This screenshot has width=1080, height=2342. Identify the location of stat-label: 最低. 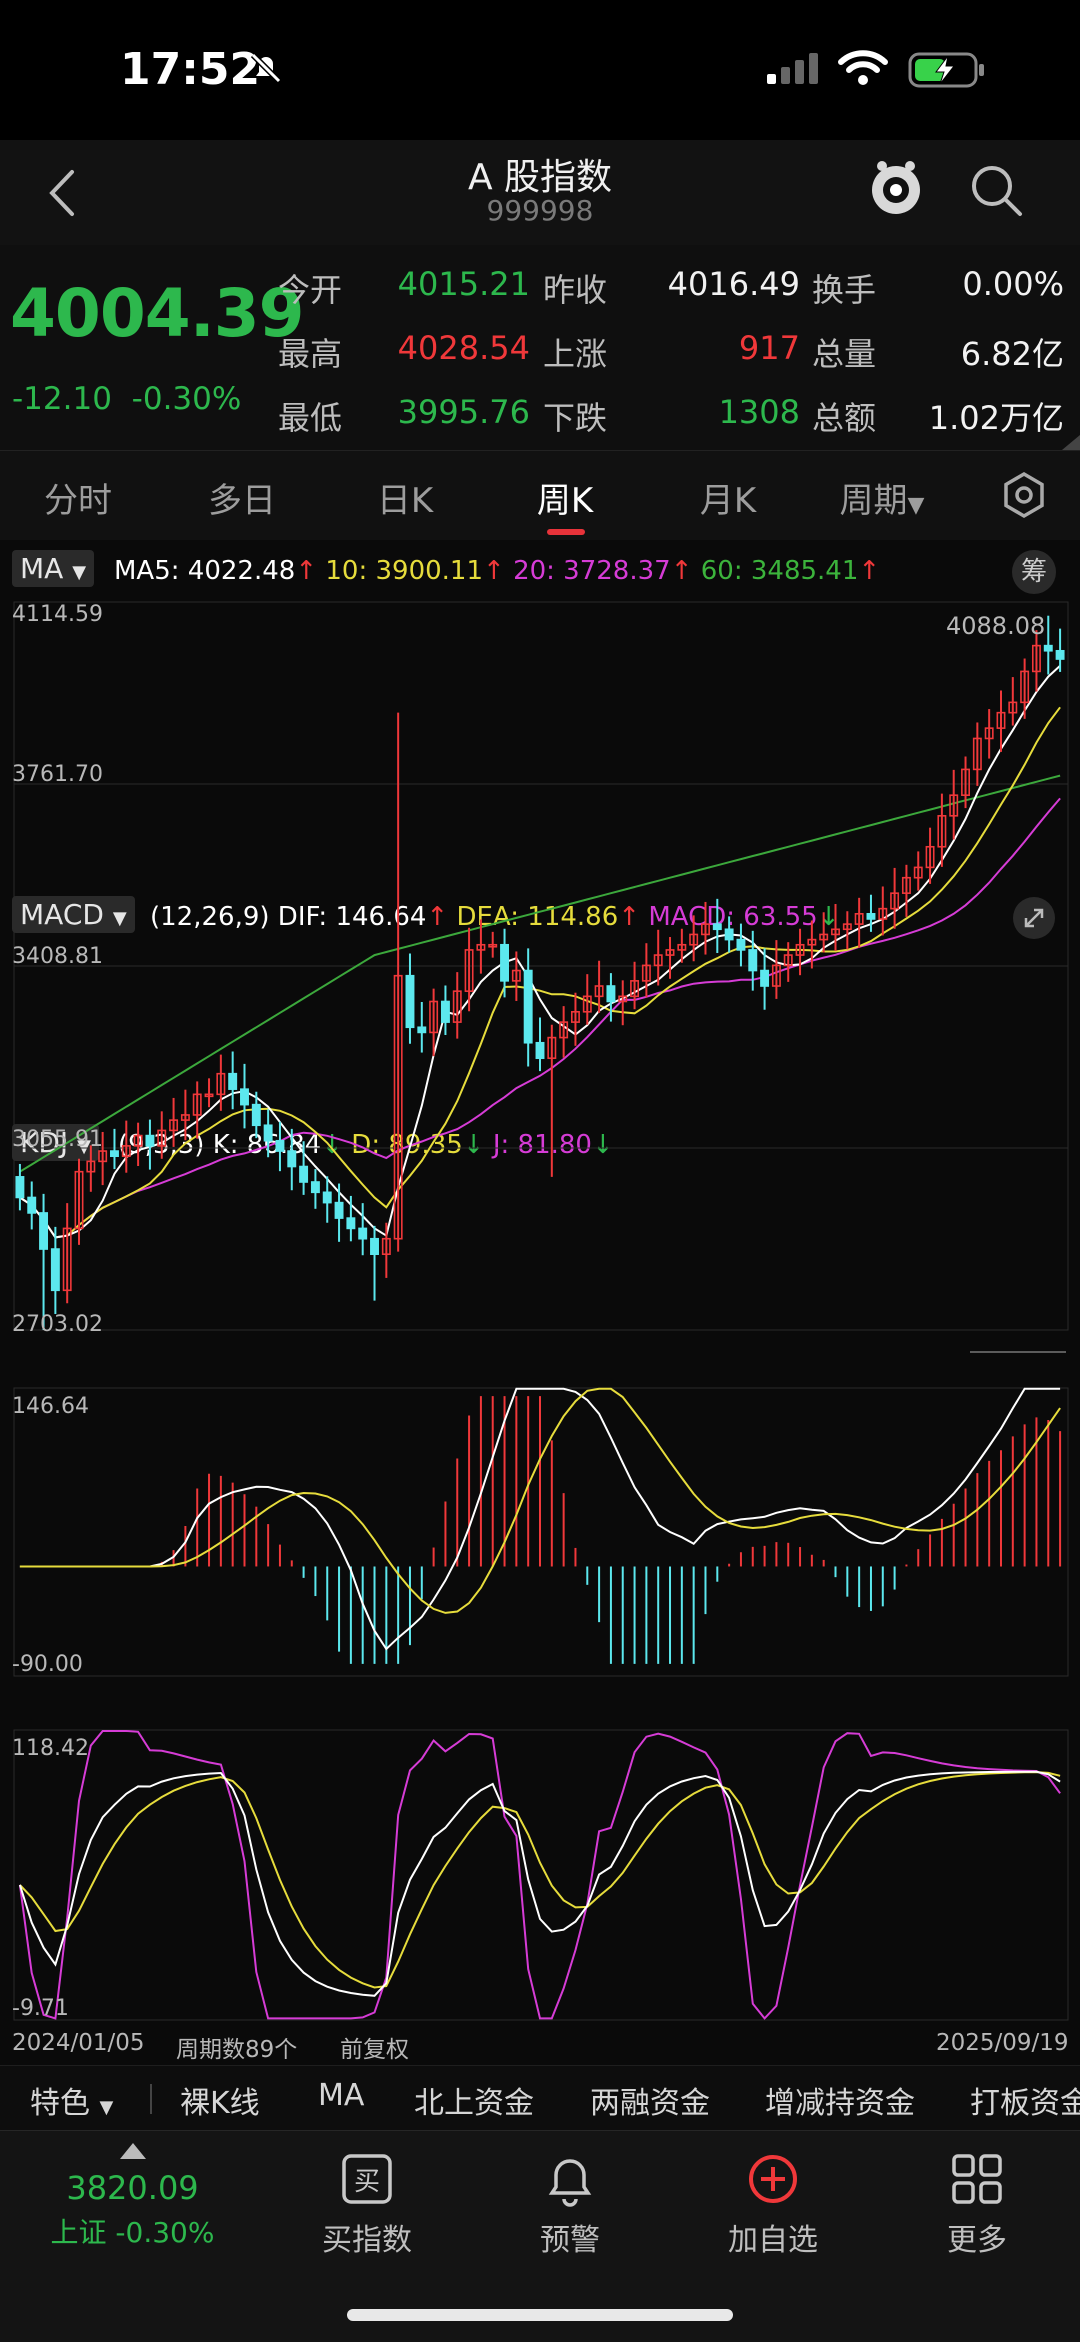
(310, 418).